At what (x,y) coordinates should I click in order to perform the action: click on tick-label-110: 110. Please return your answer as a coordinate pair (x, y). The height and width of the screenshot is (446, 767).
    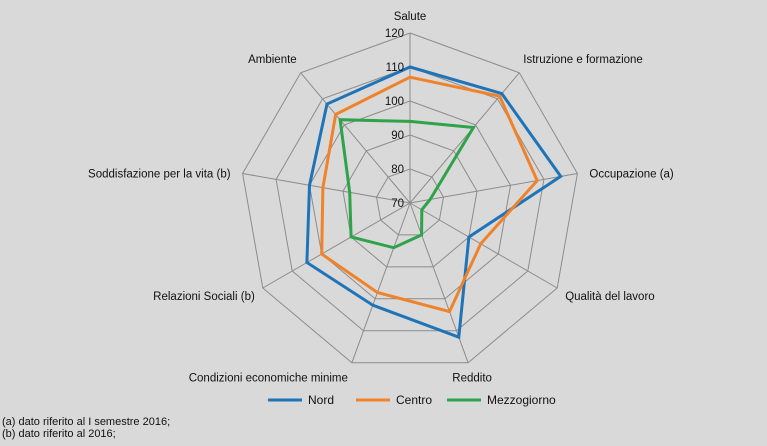
    Looking at the image, I should click on (395, 68).